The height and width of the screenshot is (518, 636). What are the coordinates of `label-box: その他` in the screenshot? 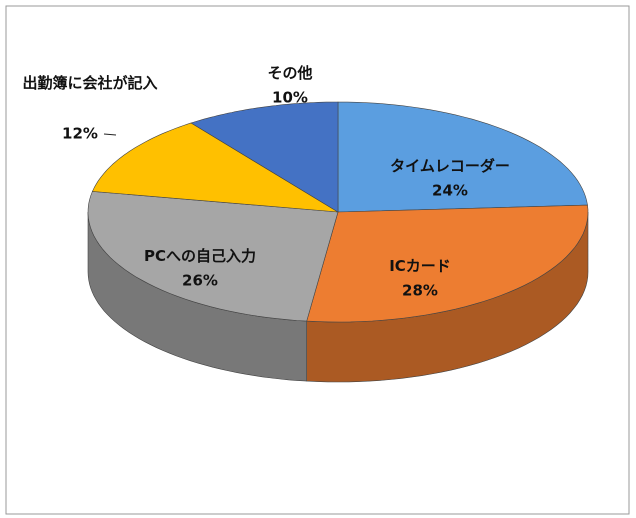 It's located at (290, 73).